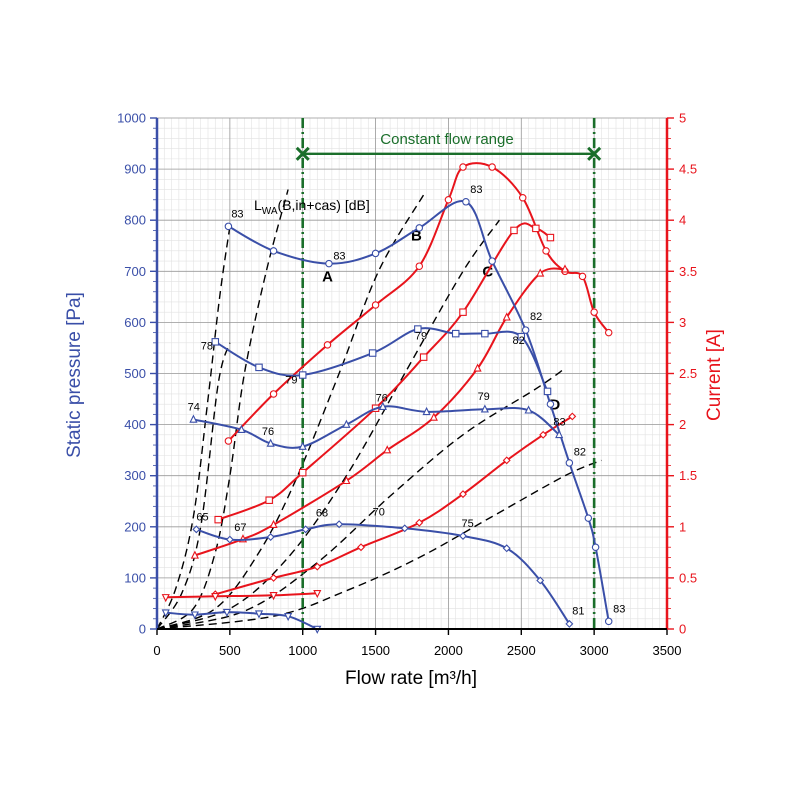 This screenshot has height=800, width=800. I want to click on y-left-tick-label: 800, so click(135, 220).